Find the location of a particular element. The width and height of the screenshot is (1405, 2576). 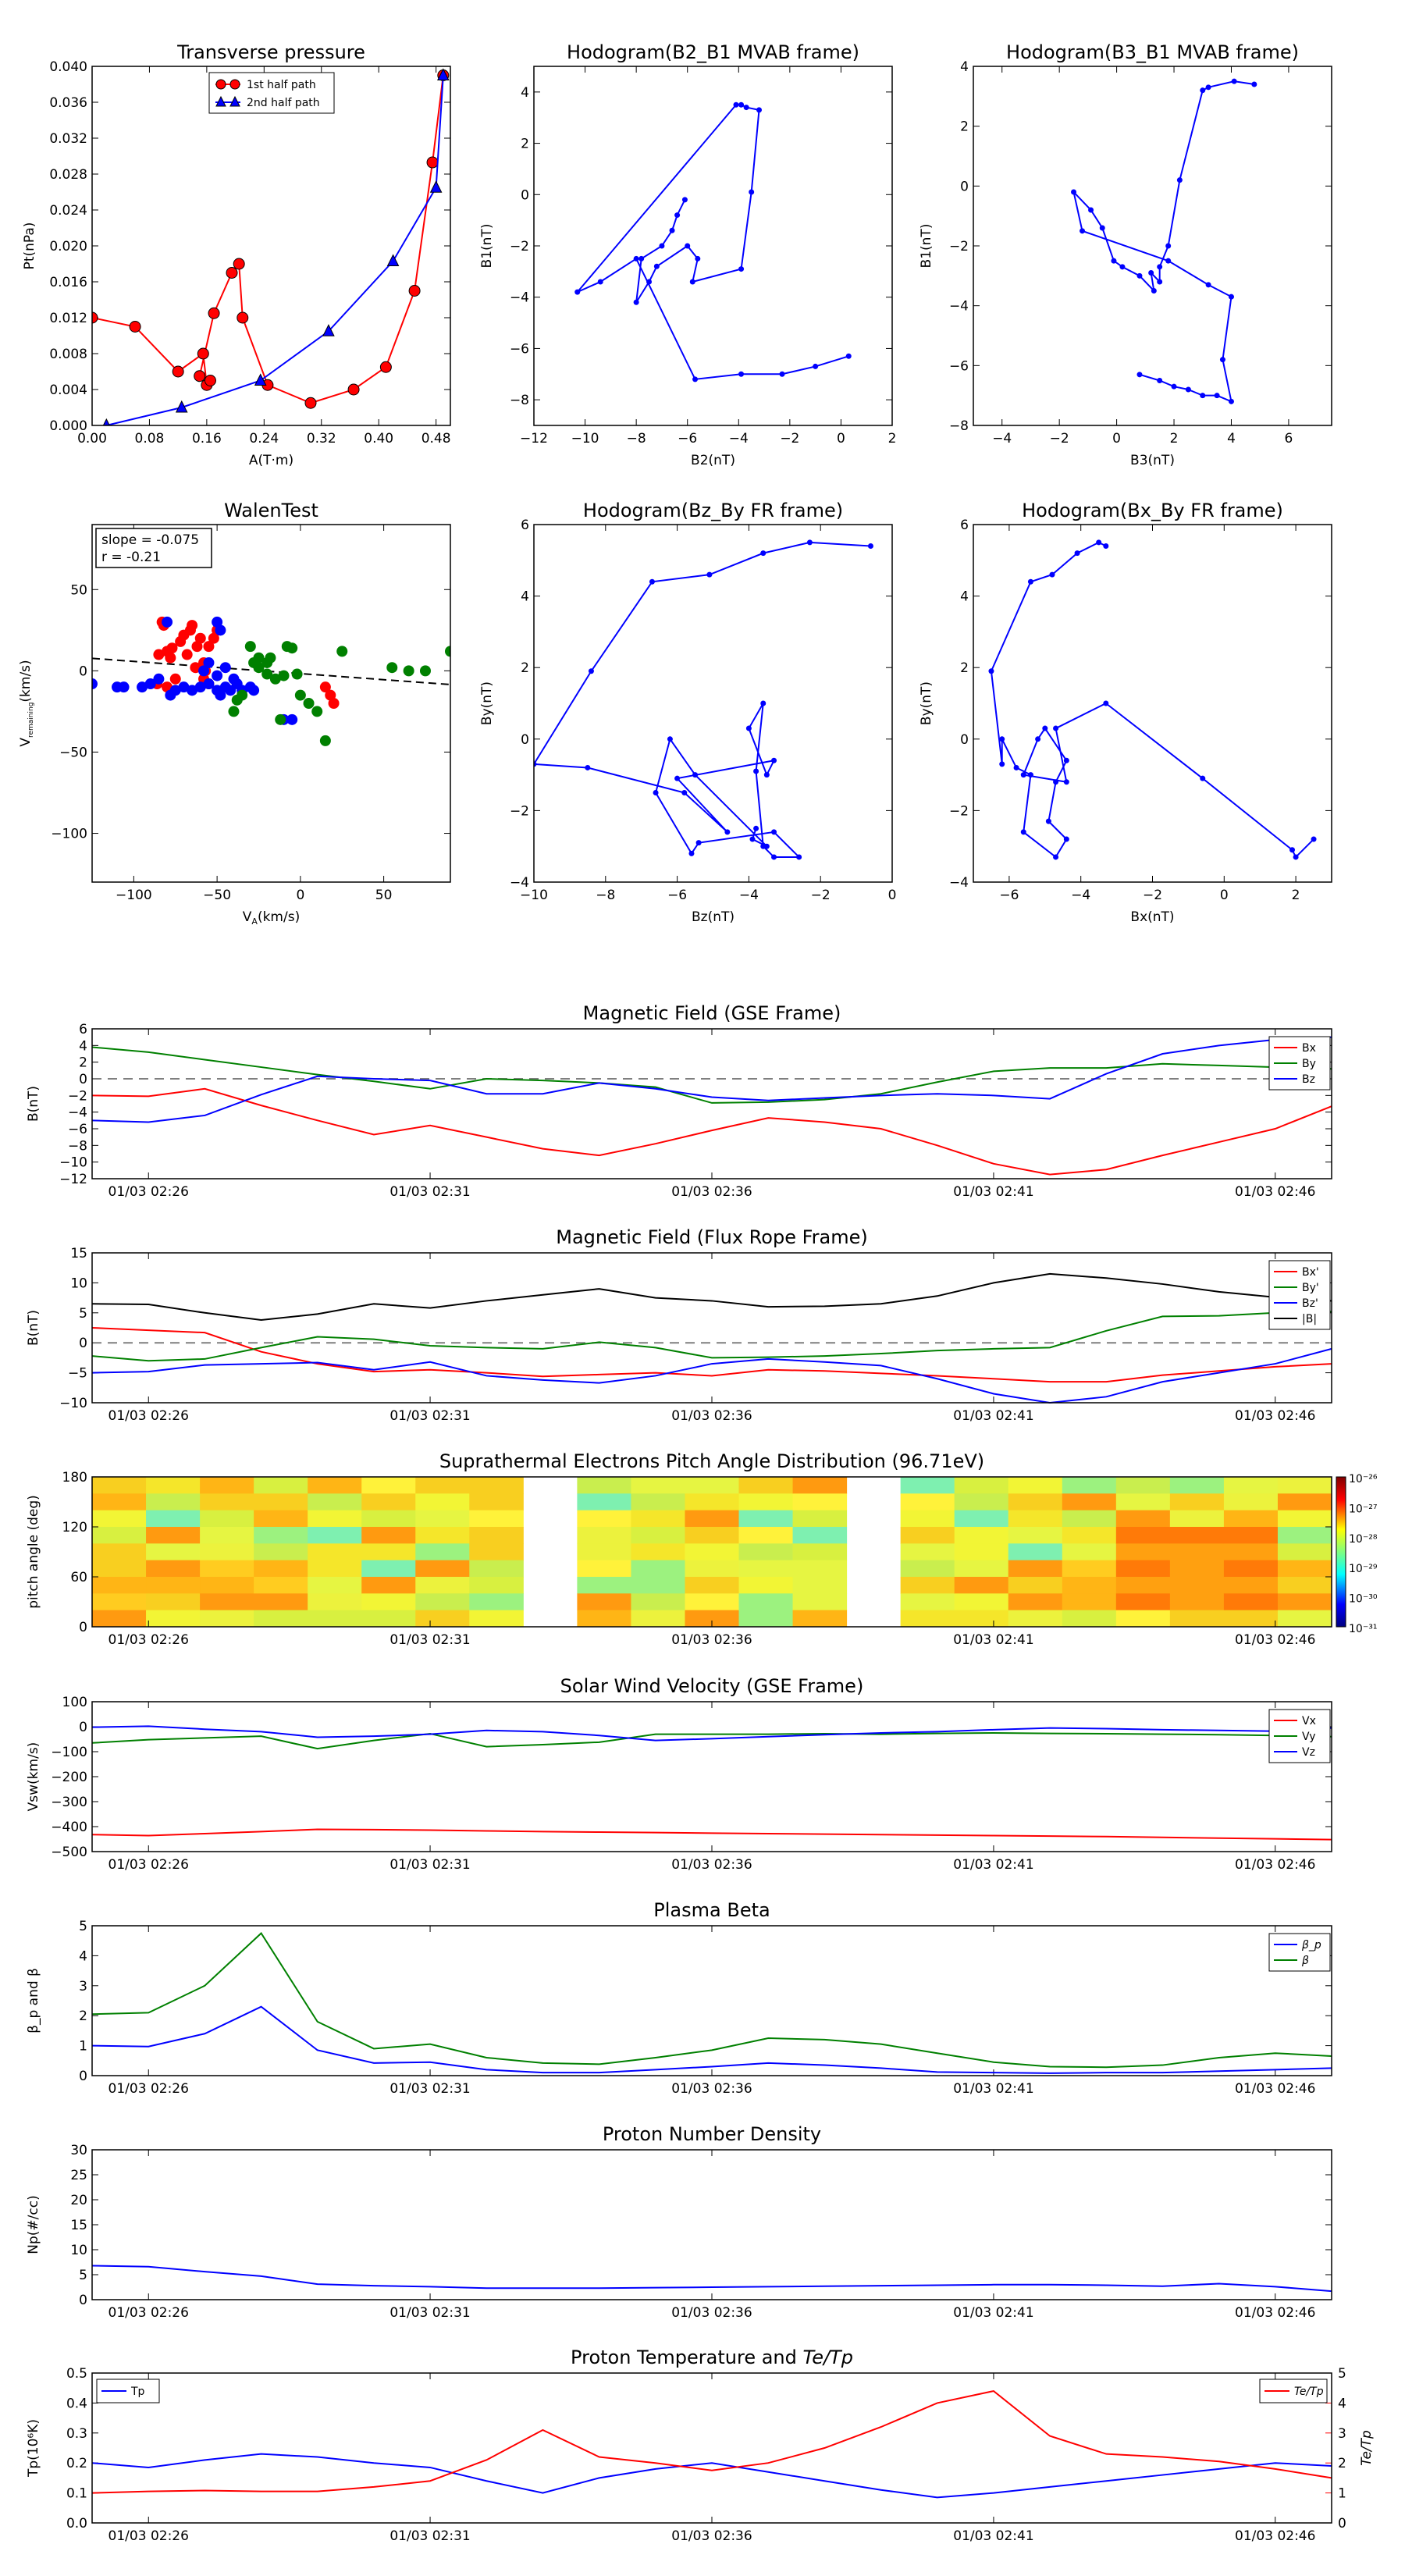

h2-xtick-label: 2 is located at coordinates (1174, 439).